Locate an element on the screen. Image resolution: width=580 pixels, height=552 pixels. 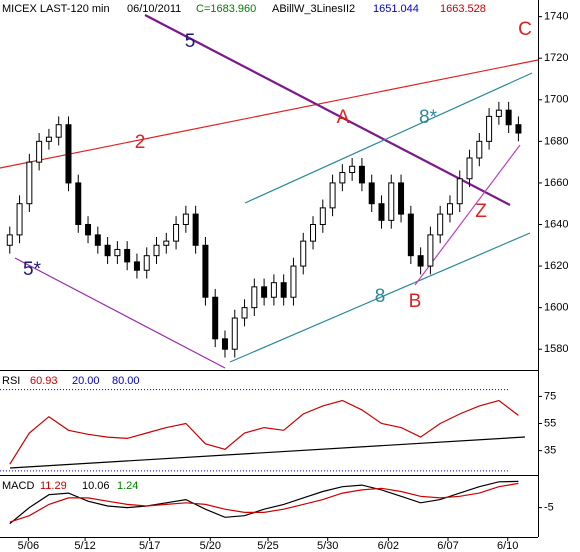
annotation: B is located at coordinates (415, 301).